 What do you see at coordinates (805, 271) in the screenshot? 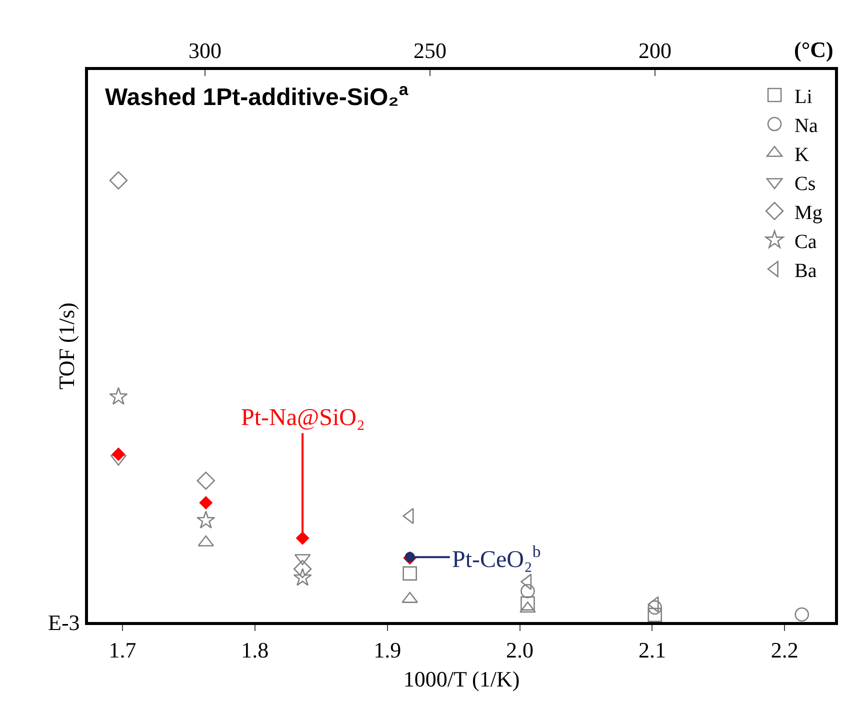
I see `legend-label: Ba` at bounding box center [805, 271].